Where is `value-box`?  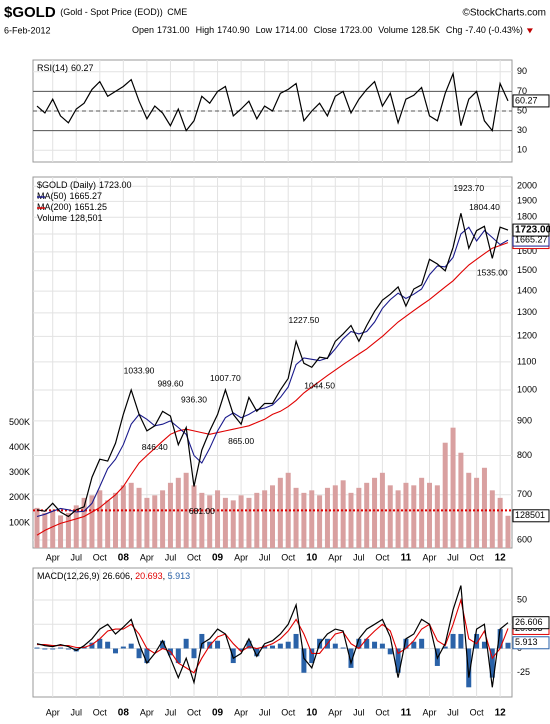
value-box is located at coordinates (531, 516).